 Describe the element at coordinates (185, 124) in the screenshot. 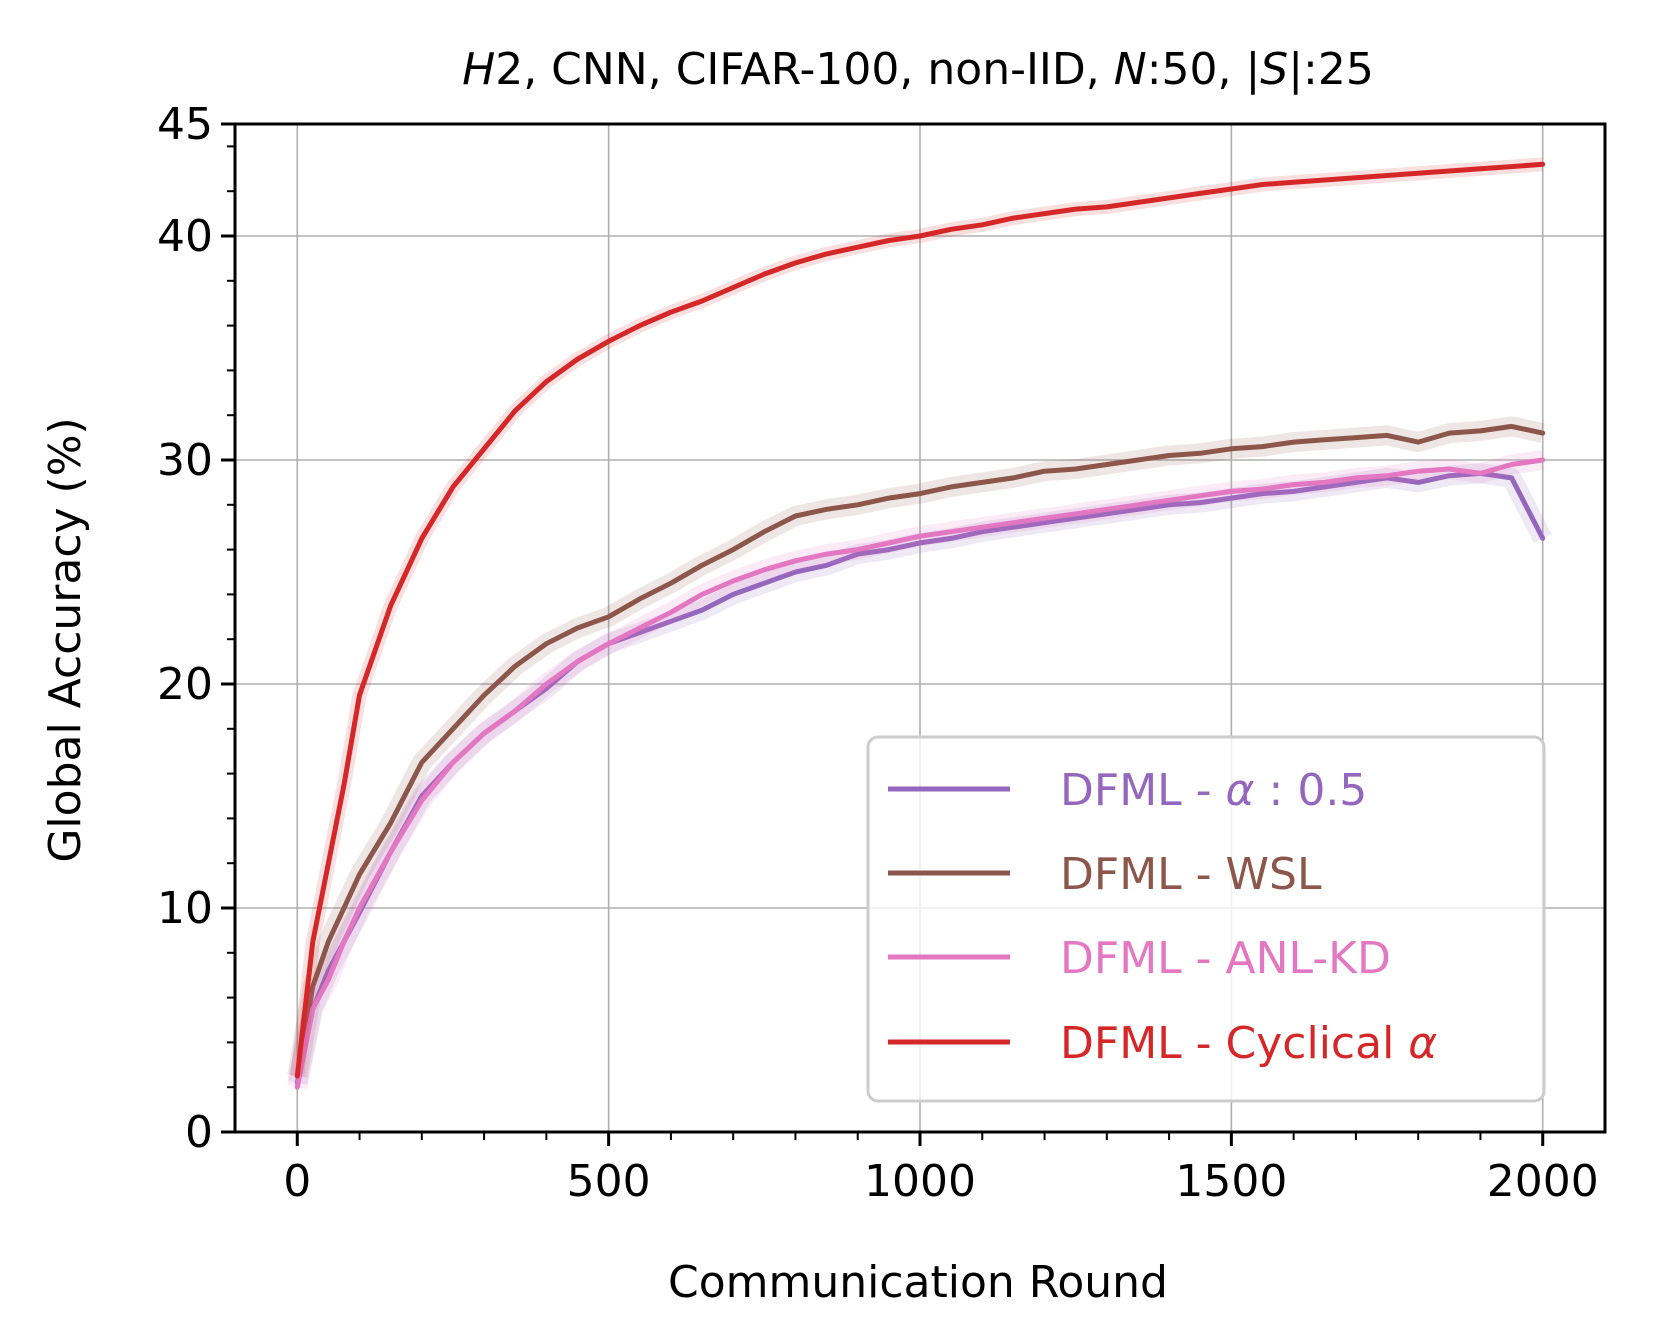

I see `y-tick-label: 45` at that location.